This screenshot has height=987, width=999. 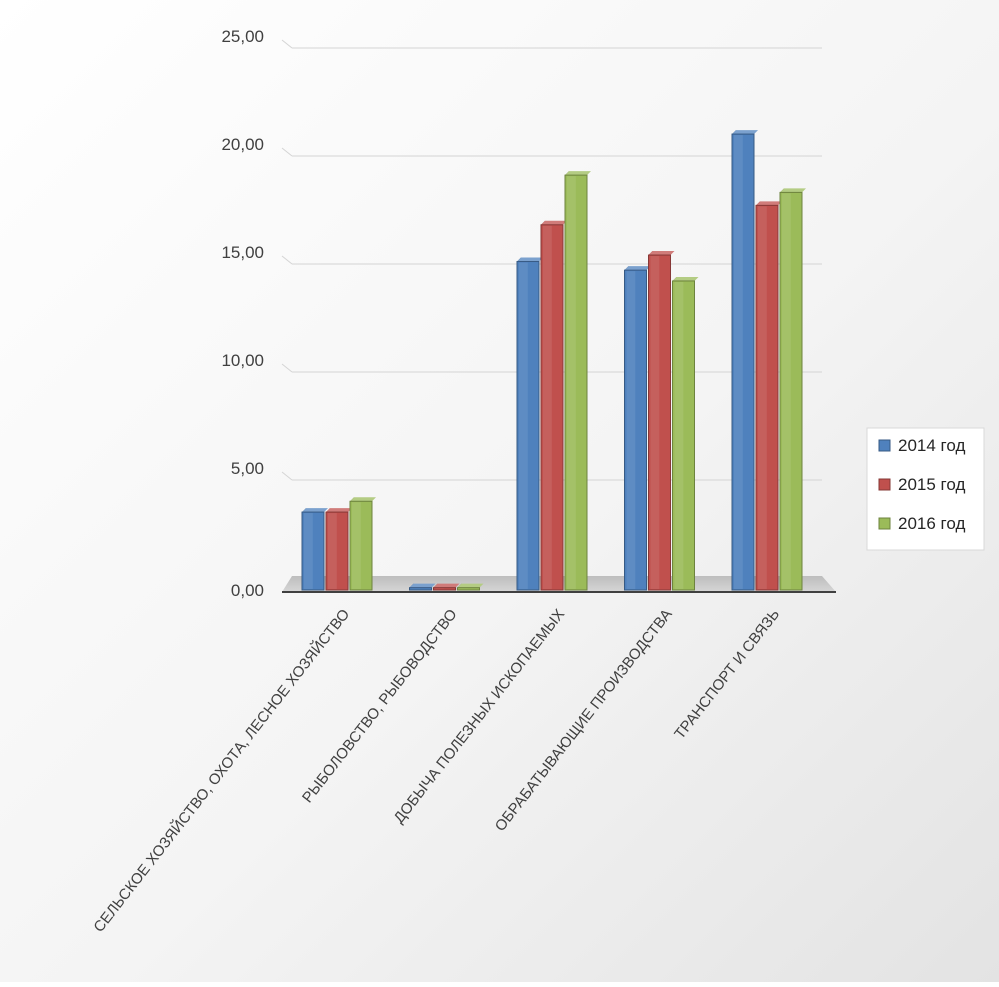 What do you see at coordinates (242, 252) in the screenshot?
I see `y-tick-label: 15,00` at bounding box center [242, 252].